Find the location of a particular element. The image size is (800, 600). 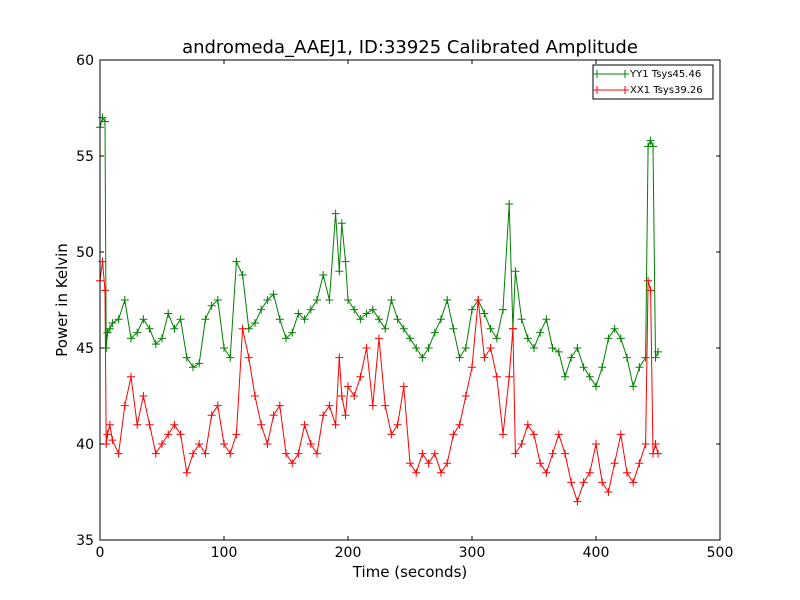

x-tick-label: 100 is located at coordinates (224, 553).